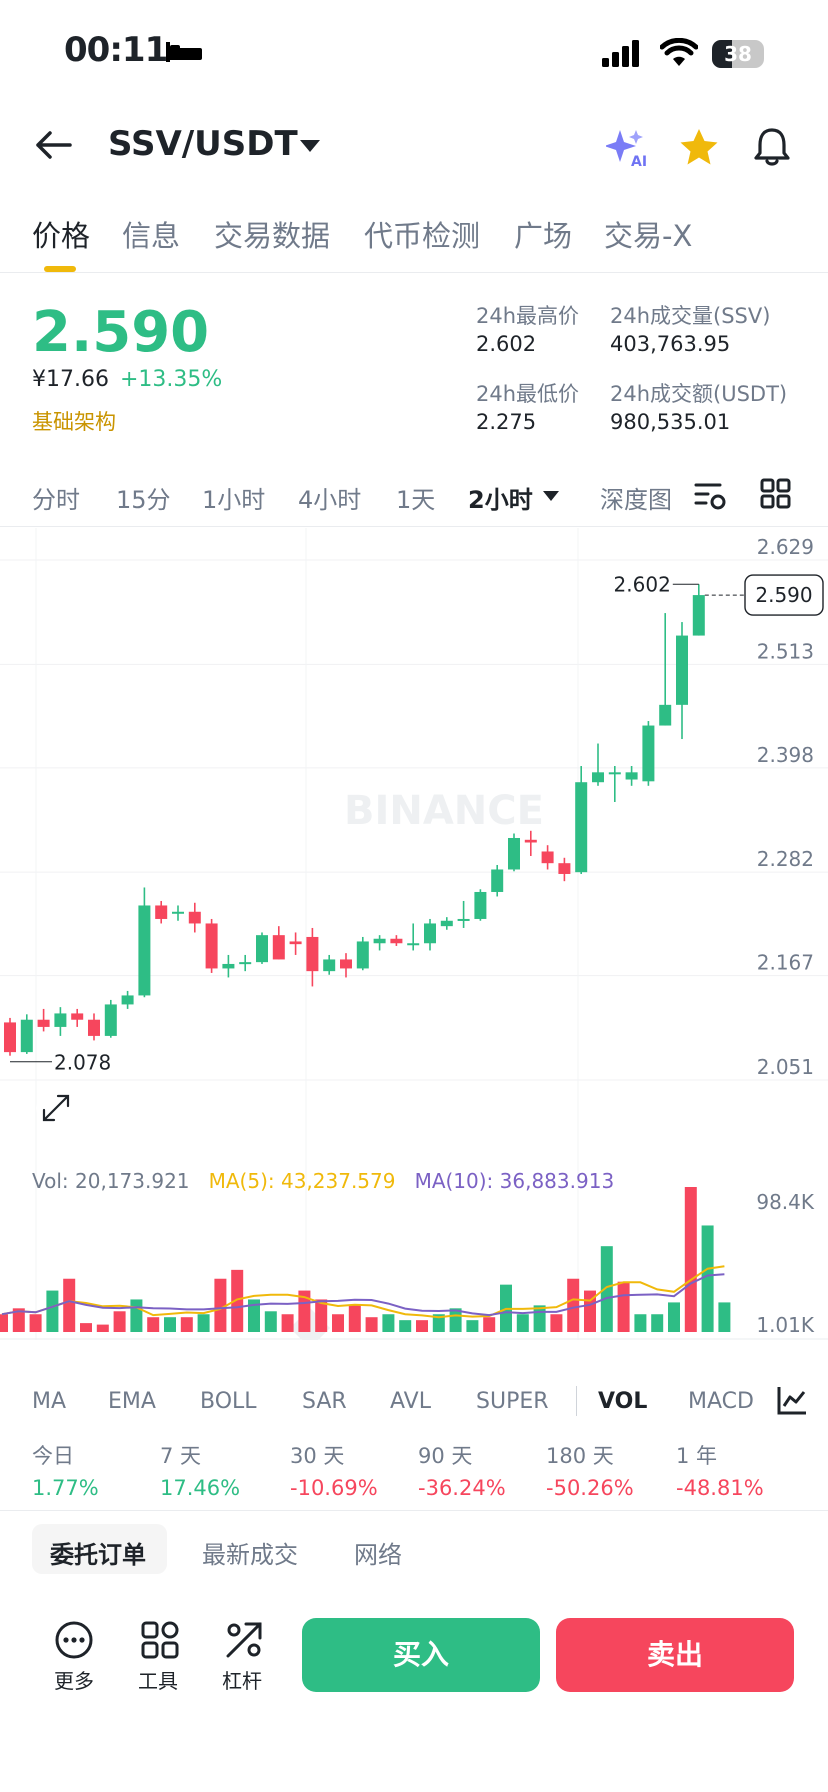  Describe the element at coordinates (151, 236) in the screenshot. I see `tab-info: 信息` at that location.